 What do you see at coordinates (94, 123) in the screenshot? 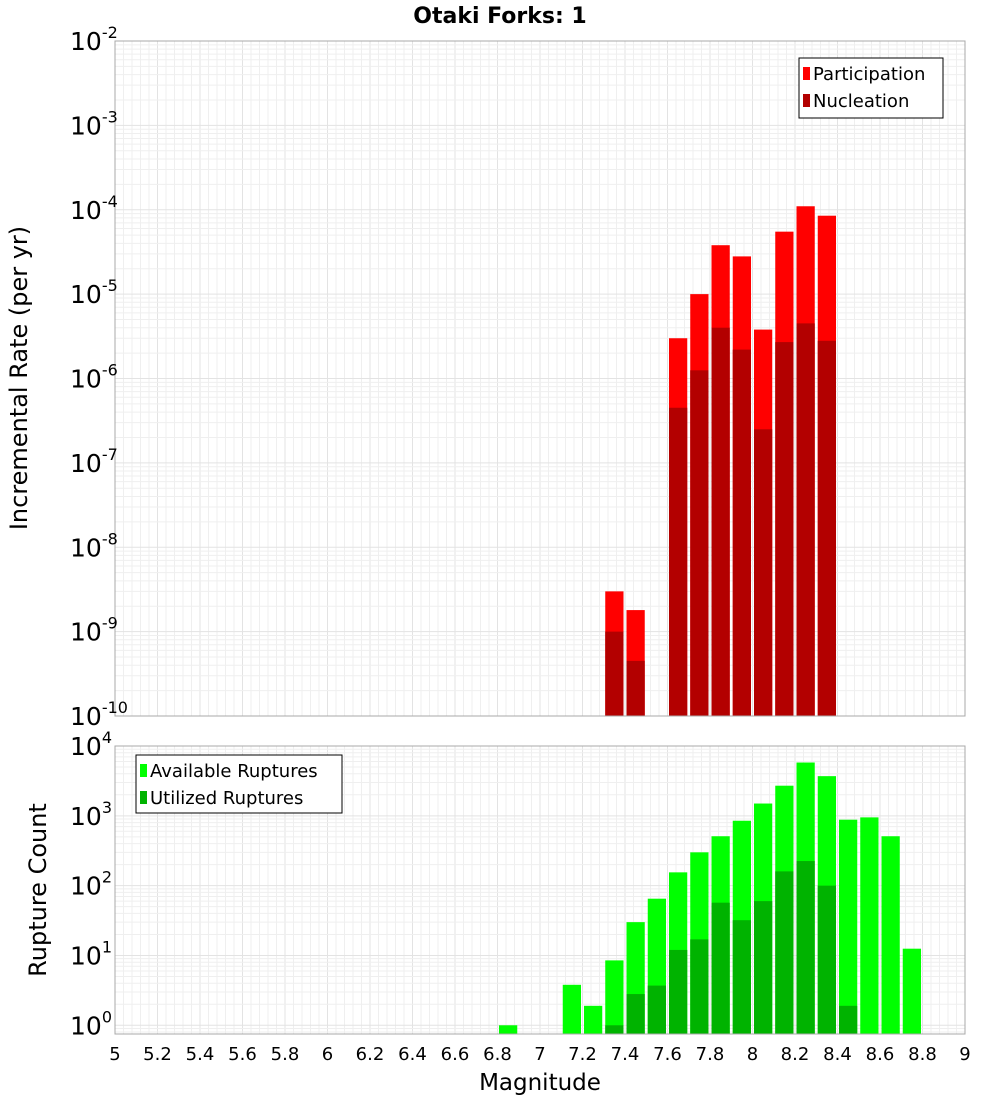
I see `rate-y-tick-label: 10⁻³` at bounding box center [94, 123].